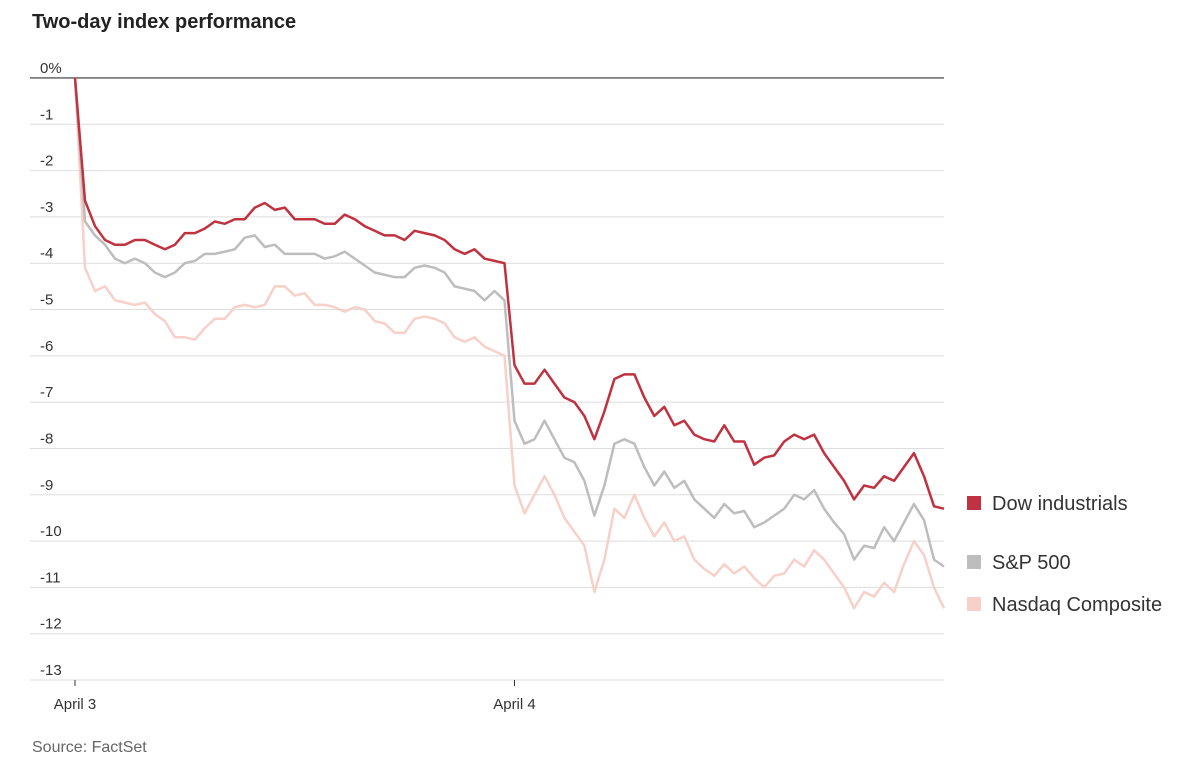 This screenshot has width=1197, height=762. I want to click on y-tick-label: -6, so click(46, 346).